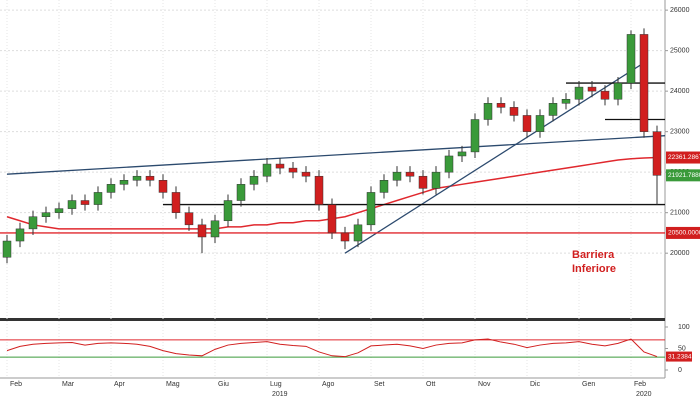 This screenshot has width=700, height=400. Describe the element at coordinates (680, 131) in the screenshot. I see `y-tick-label: 23000` at that location.